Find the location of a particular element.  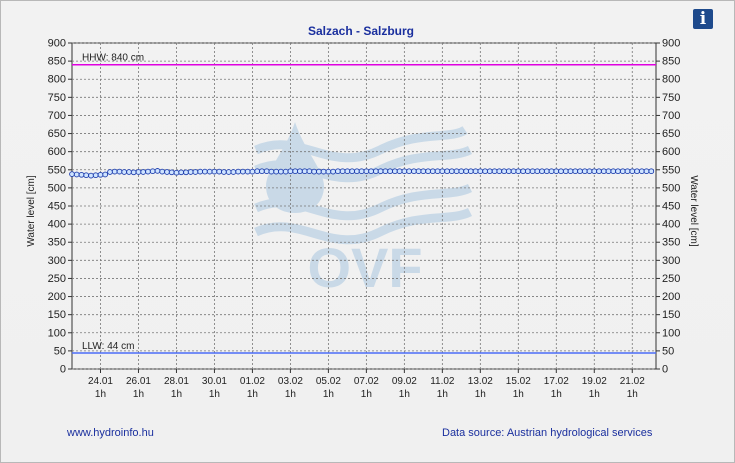

y-tick-label-left: 0 is located at coordinates (63, 370).